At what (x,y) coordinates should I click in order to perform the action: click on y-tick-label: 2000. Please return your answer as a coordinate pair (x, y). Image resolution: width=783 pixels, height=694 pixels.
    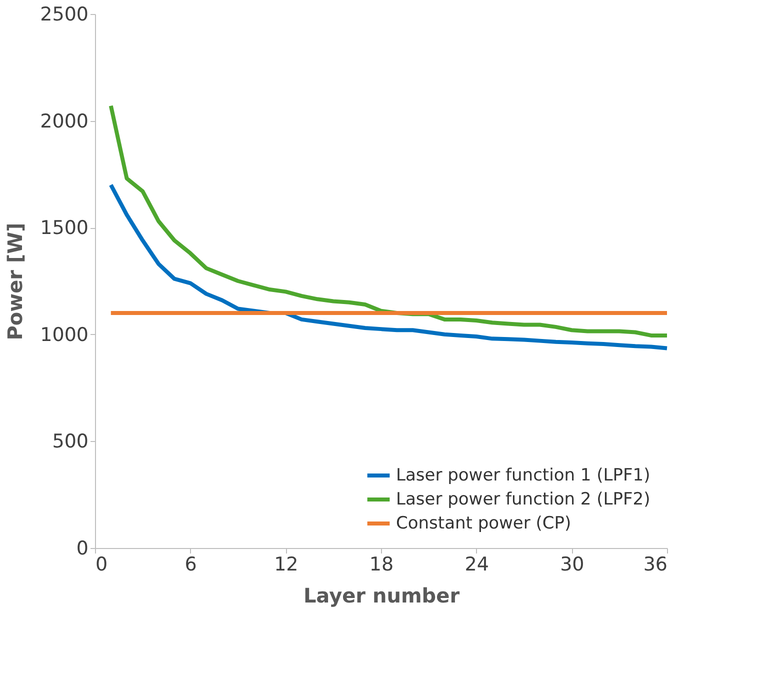
    Looking at the image, I should click on (64, 121).